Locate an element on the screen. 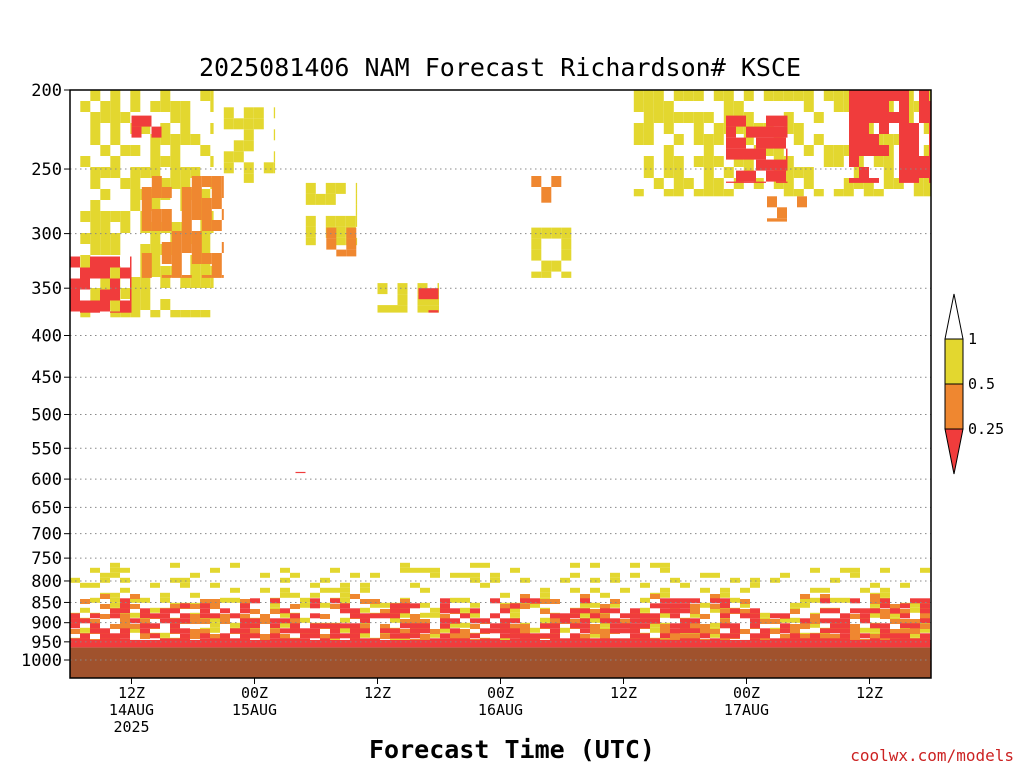 This screenshot has width=1024, height=768. y-tick-label-350: 350 is located at coordinates (46, 289).